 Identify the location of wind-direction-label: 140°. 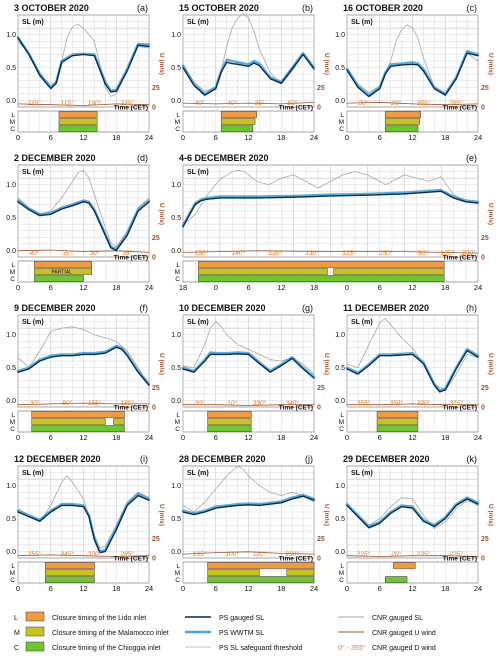
(239, 253).